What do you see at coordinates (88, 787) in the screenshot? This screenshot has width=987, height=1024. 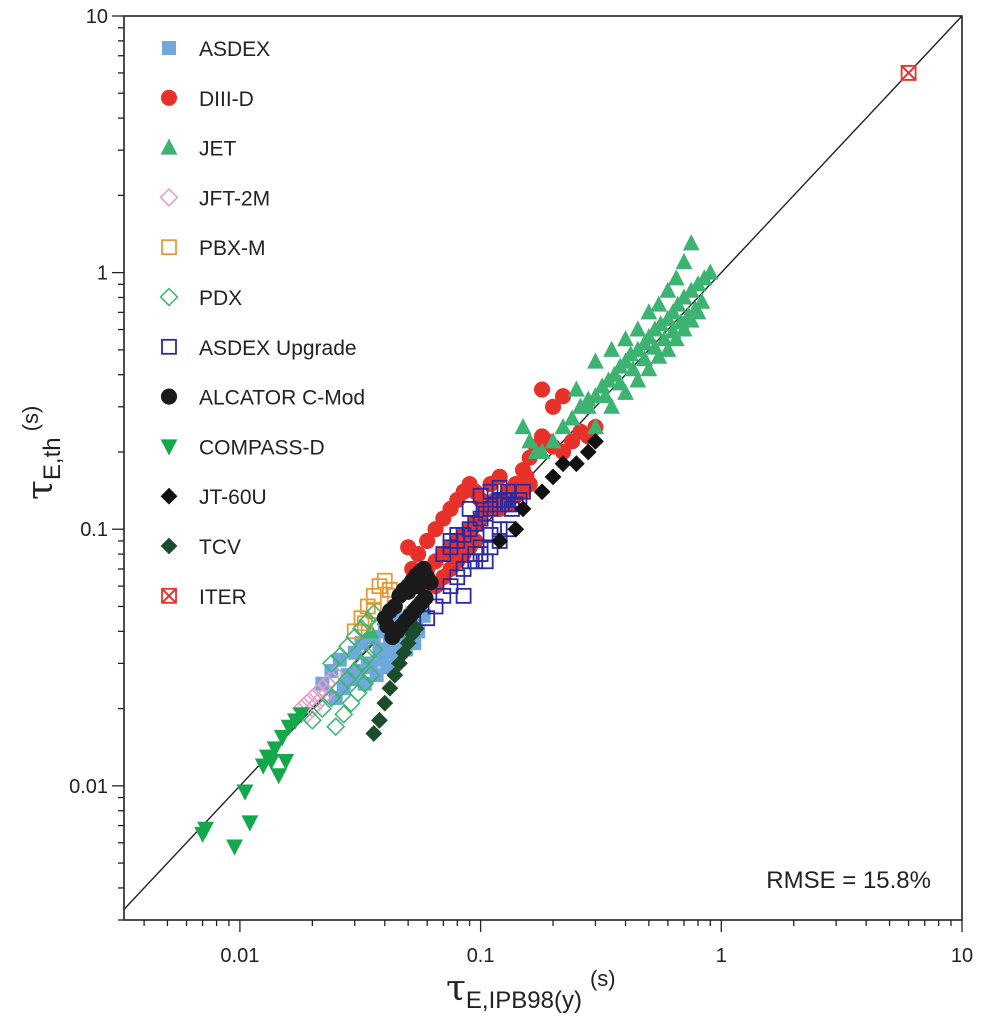 I see `y-tick-label: 0.01` at bounding box center [88, 787].